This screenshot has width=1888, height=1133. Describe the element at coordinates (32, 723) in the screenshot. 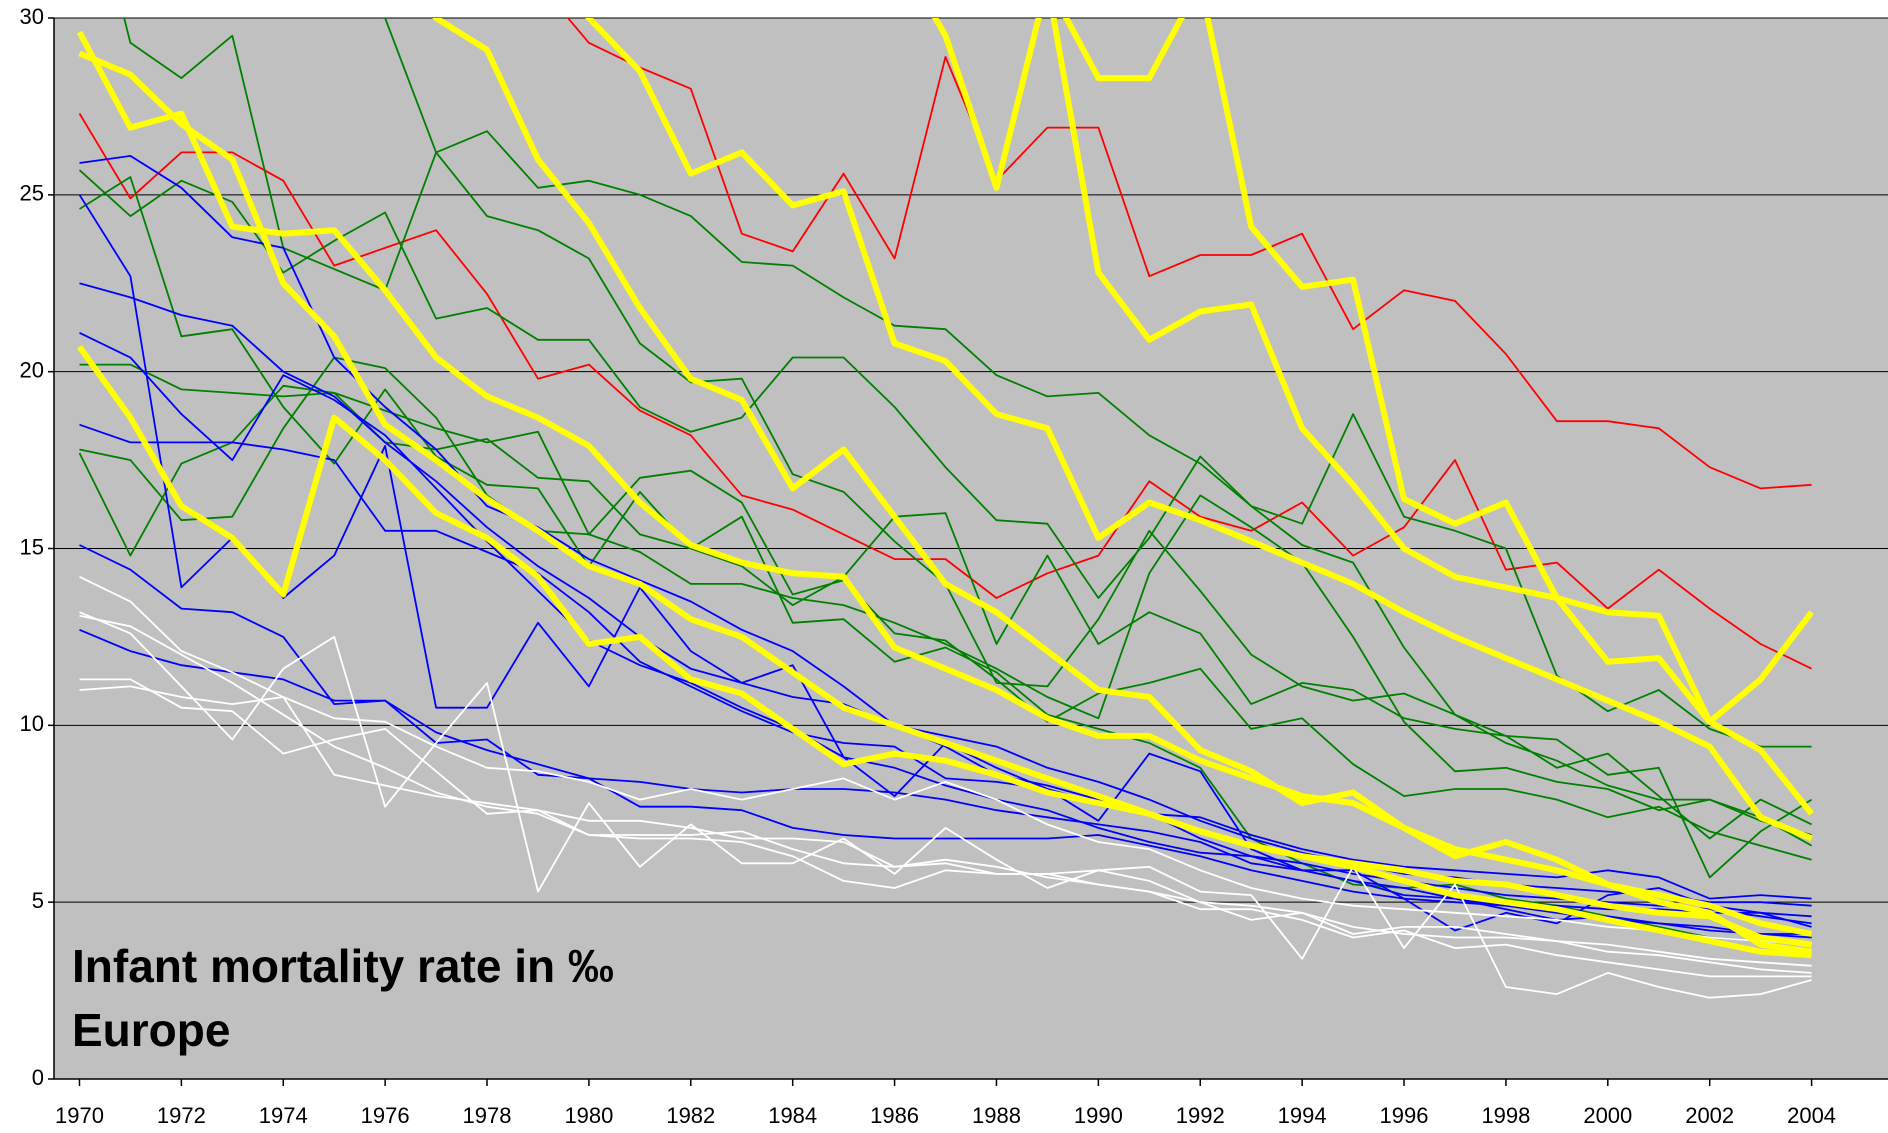

I see `y-tick-label: 10` at that location.